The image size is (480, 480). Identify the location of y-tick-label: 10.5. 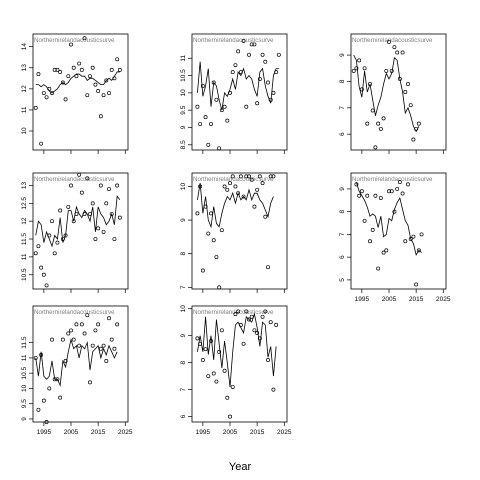
(183, 75).